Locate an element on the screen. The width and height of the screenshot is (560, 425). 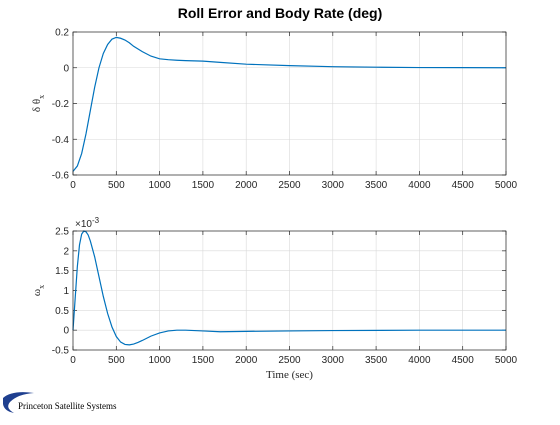
y-tick-label: -0.4 is located at coordinates (61, 140).